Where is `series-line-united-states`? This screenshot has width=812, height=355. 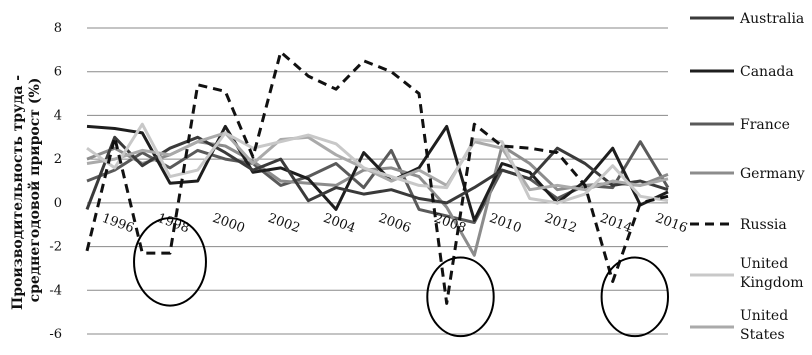
series-line-united-states is located at coordinates (377, 161).